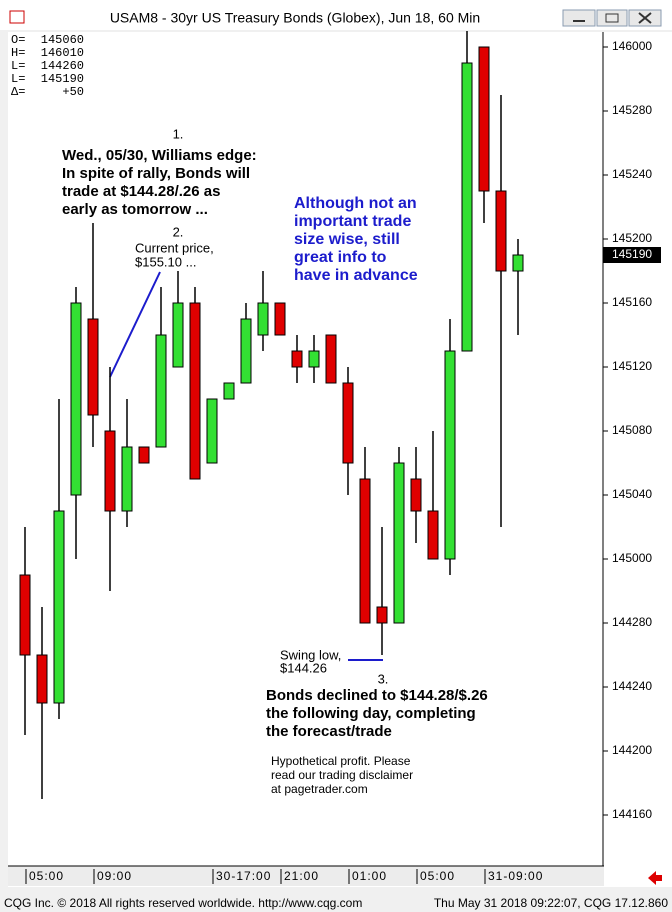  I want to click on stat-value: 144260, so click(62, 66).